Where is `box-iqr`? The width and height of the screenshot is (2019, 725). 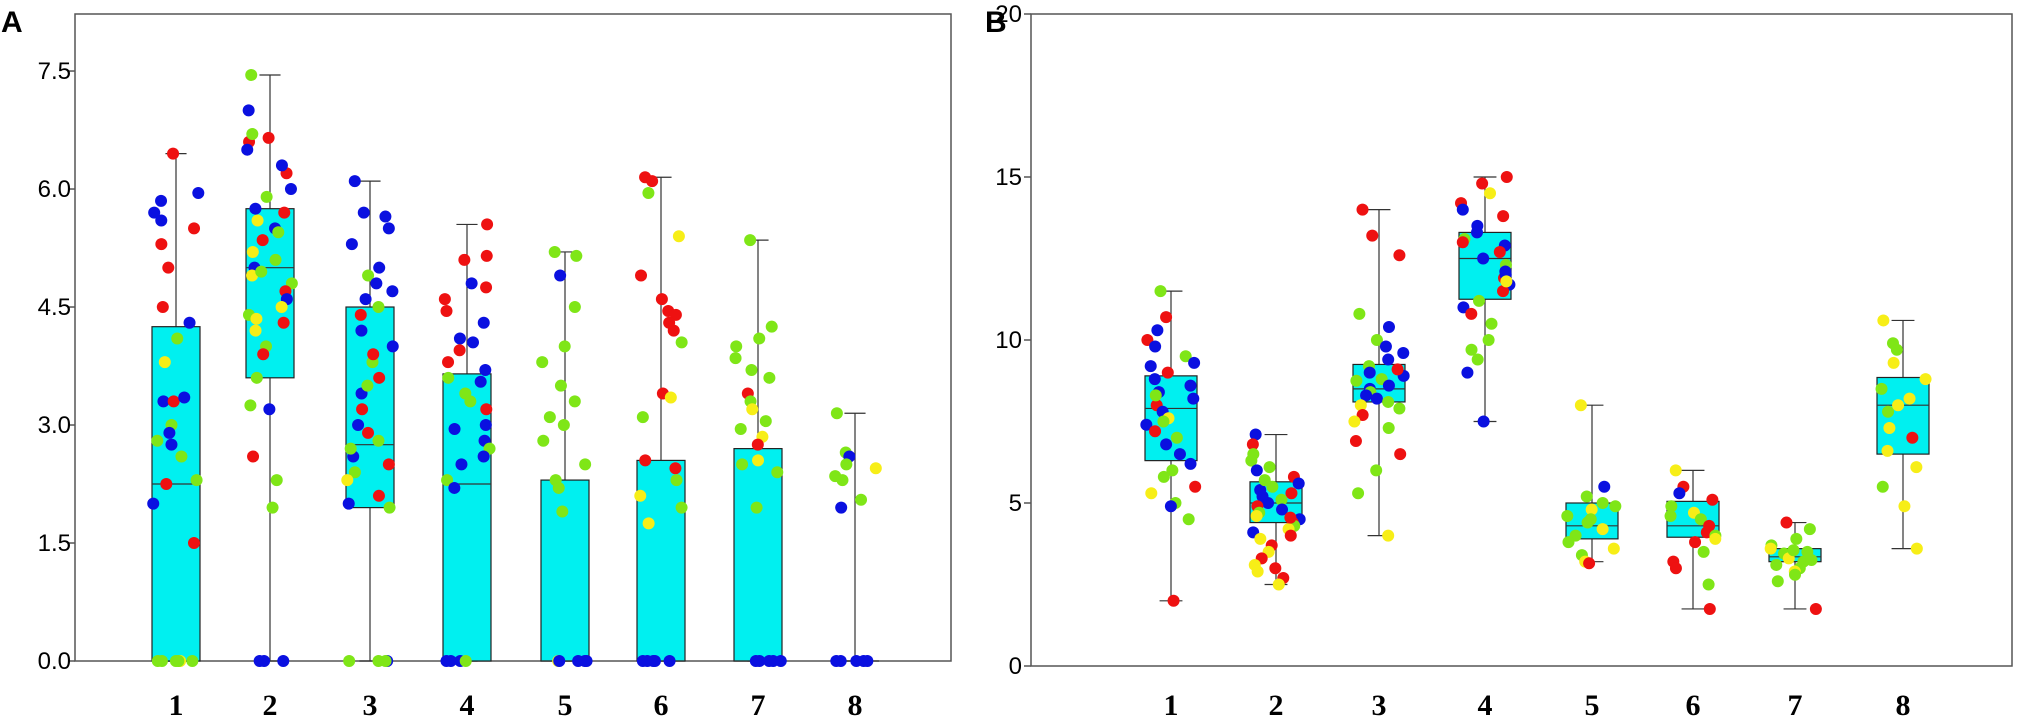
box-iqr is located at coordinates (176, 494).